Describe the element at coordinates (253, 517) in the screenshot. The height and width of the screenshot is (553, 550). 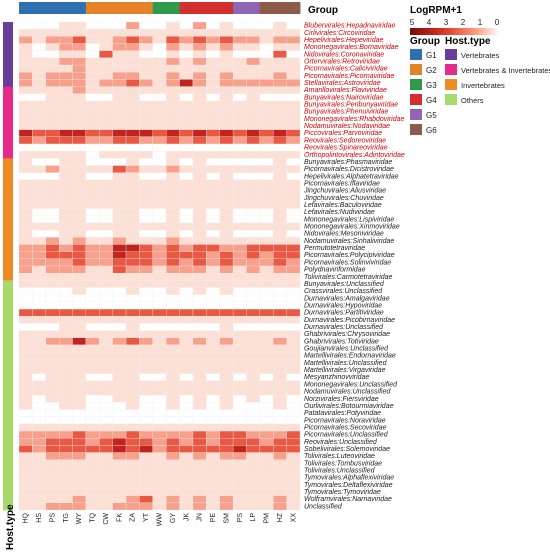
I see `column-label: LP` at that location.